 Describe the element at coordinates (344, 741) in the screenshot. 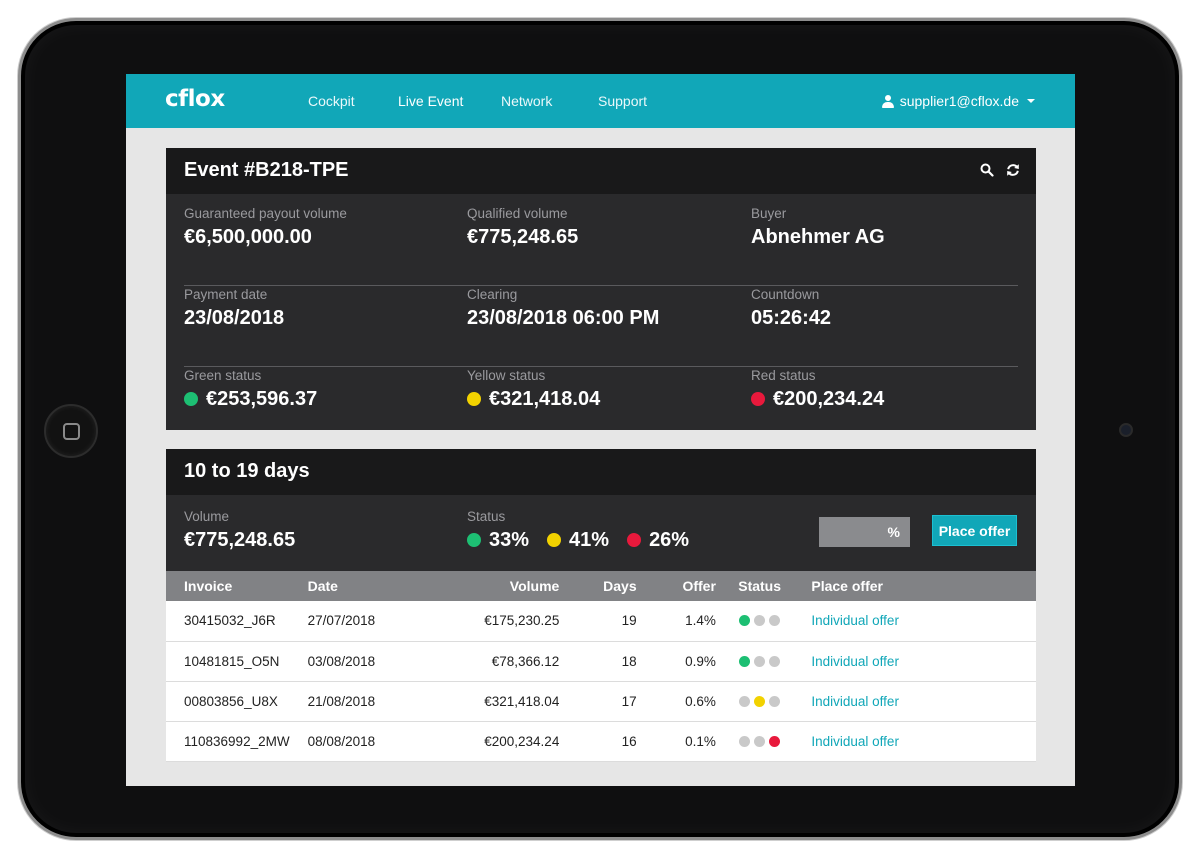

I see `date-cell: 08/08/2018` at that location.